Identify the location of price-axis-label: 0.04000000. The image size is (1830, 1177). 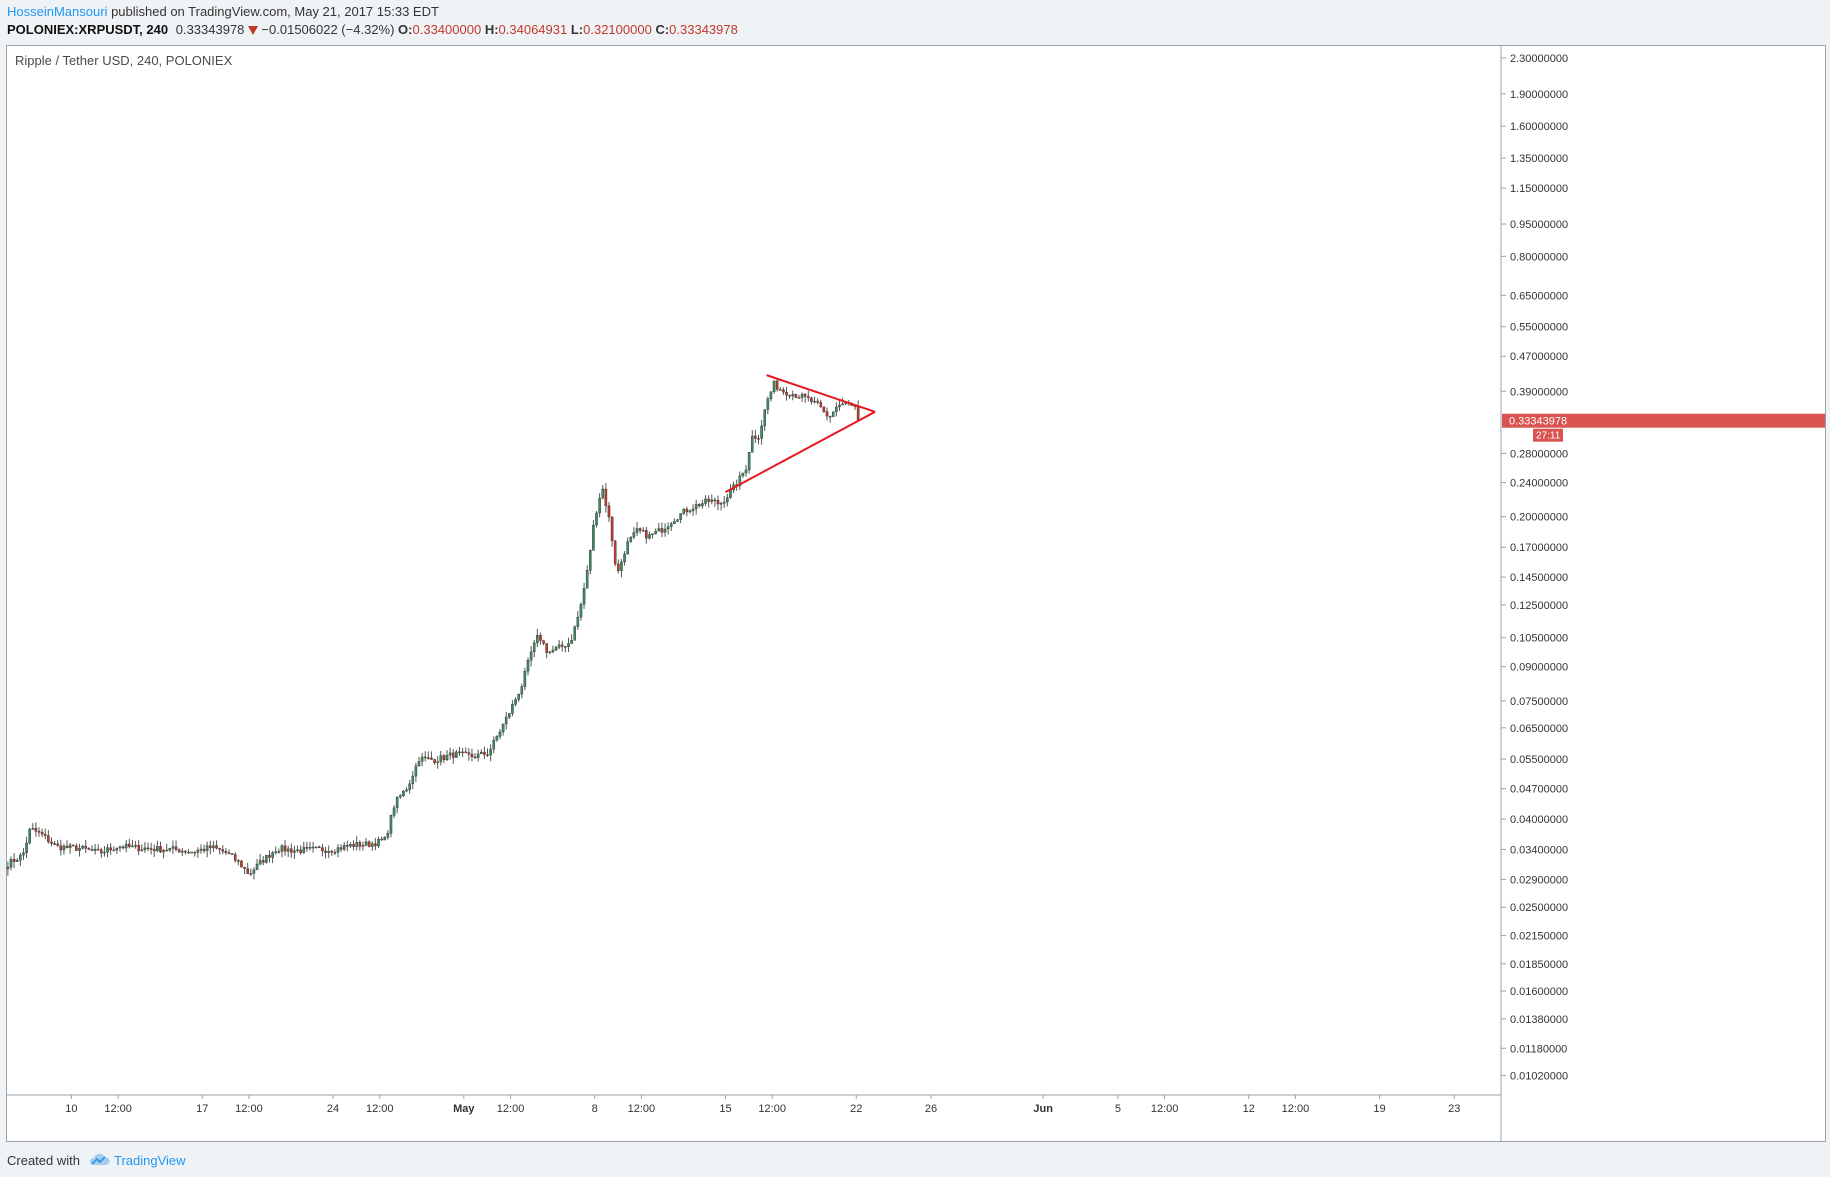
(1539, 820).